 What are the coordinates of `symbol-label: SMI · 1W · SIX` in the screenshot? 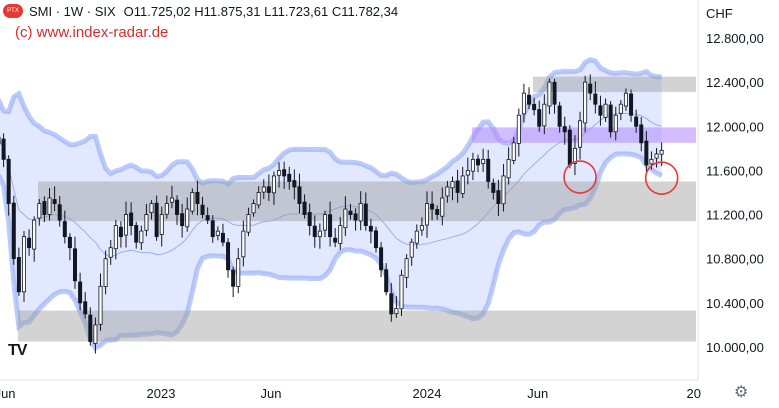 It's located at (72, 11).